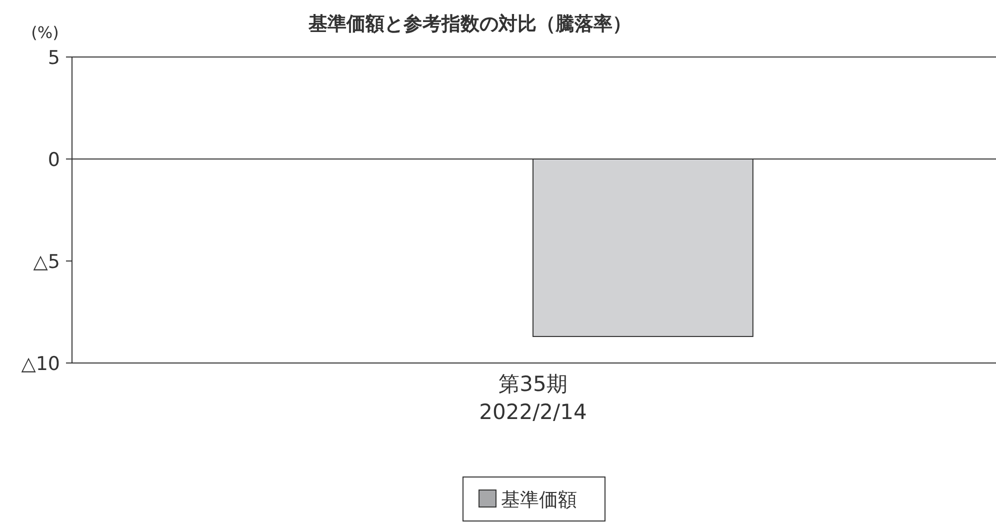 The height and width of the screenshot is (530, 996). What do you see at coordinates (539, 500) in the screenshot?
I see `legend-label: 基準価額` at bounding box center [539, 500].